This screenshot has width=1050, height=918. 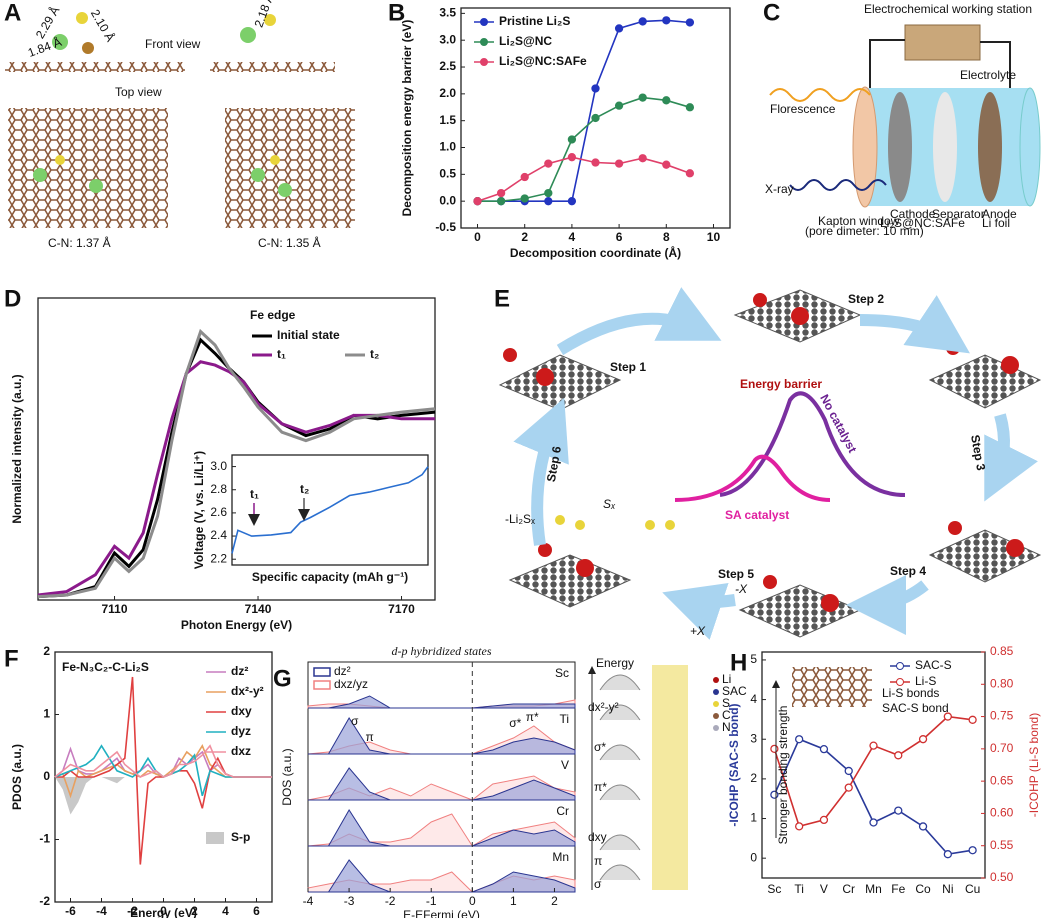 What do you see at coordinates (958, 214) in the screenshot?
I see `label: Separator` at bounding box center [958, 214].